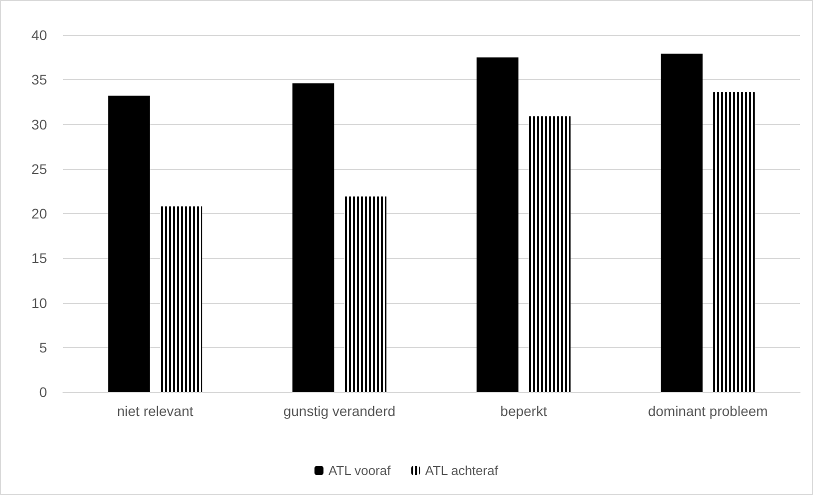 The height and width of the screenshot is (495, 813). I want to click on legend-label: ATL achteraf, so click(461, 470).